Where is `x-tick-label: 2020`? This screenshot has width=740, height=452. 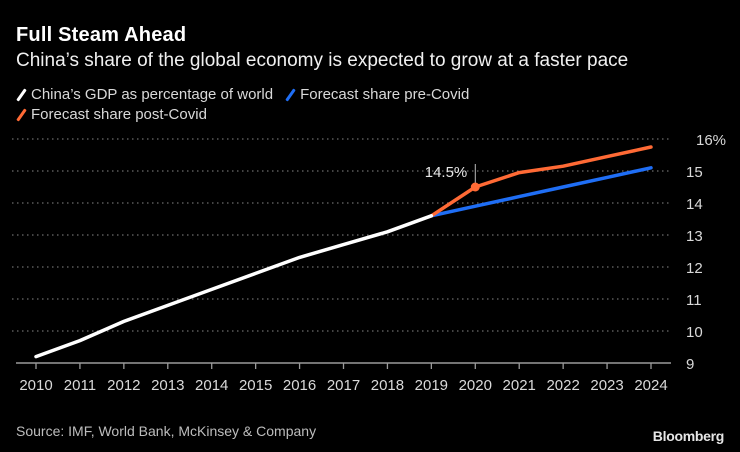
x-tick-label: 2020 is located at coordinates (475, 385).